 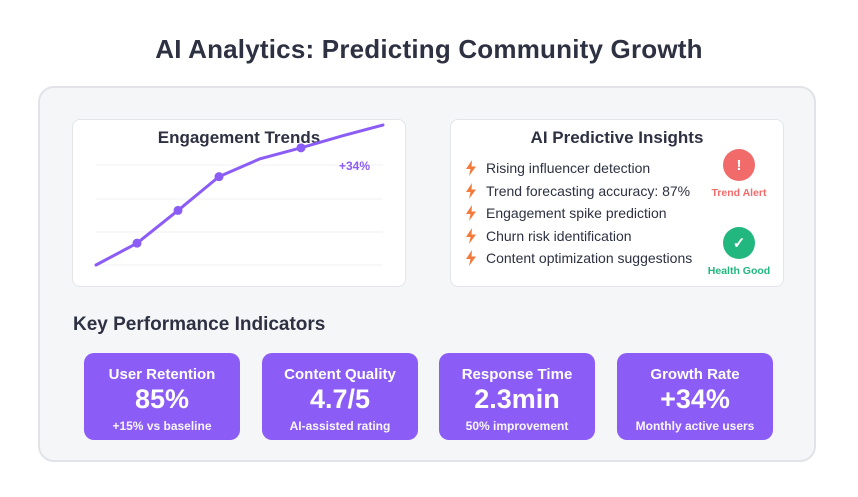 What do you see at coordinates (695, 374) in the screenshot?
I see `kpi-label: Growth Rate` at bounding box center [695, 374].